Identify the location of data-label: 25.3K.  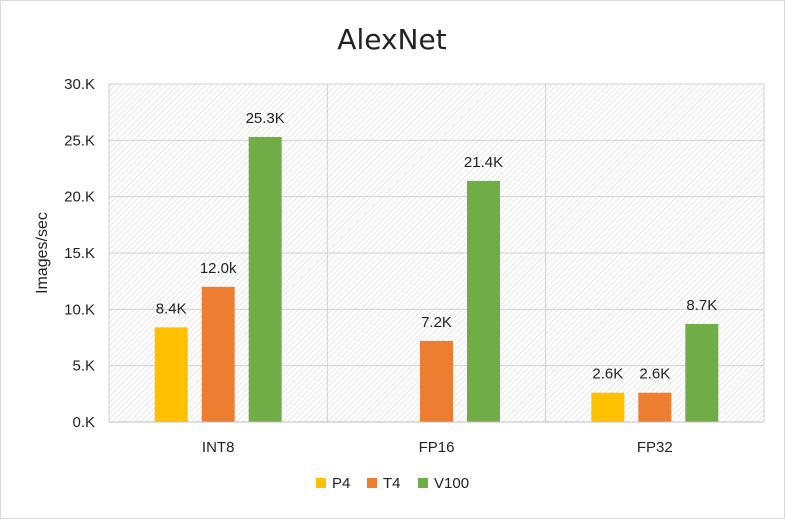
(265, 118).